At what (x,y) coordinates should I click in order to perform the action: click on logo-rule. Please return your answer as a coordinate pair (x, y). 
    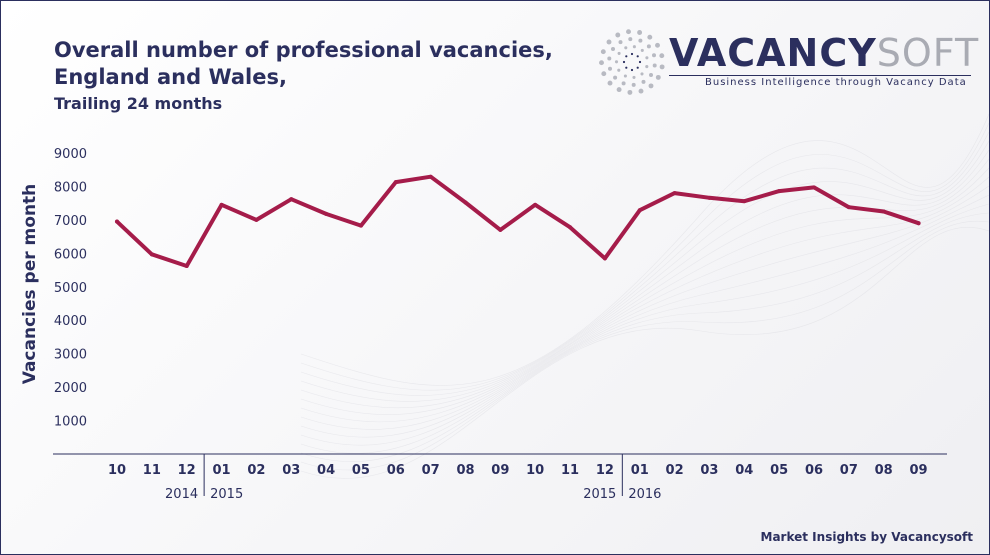
    Looking at the image, I should click on (820, 75).